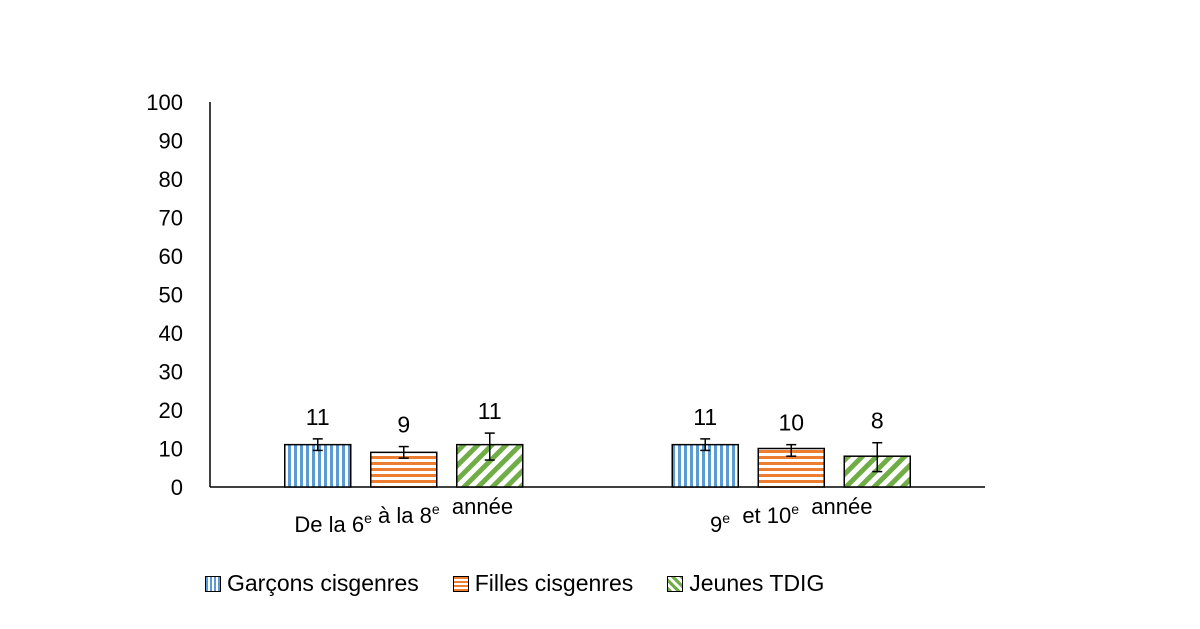  I want to click on legend-item: Jeunes TDIG, so click(745, 583).